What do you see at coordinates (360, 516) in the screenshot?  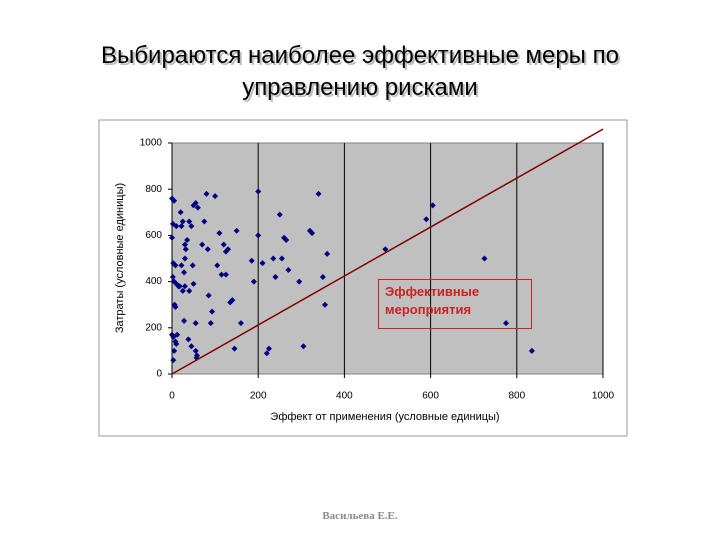 I see `footer: Васильева Е.Е.` at bounding box center [360, 516].